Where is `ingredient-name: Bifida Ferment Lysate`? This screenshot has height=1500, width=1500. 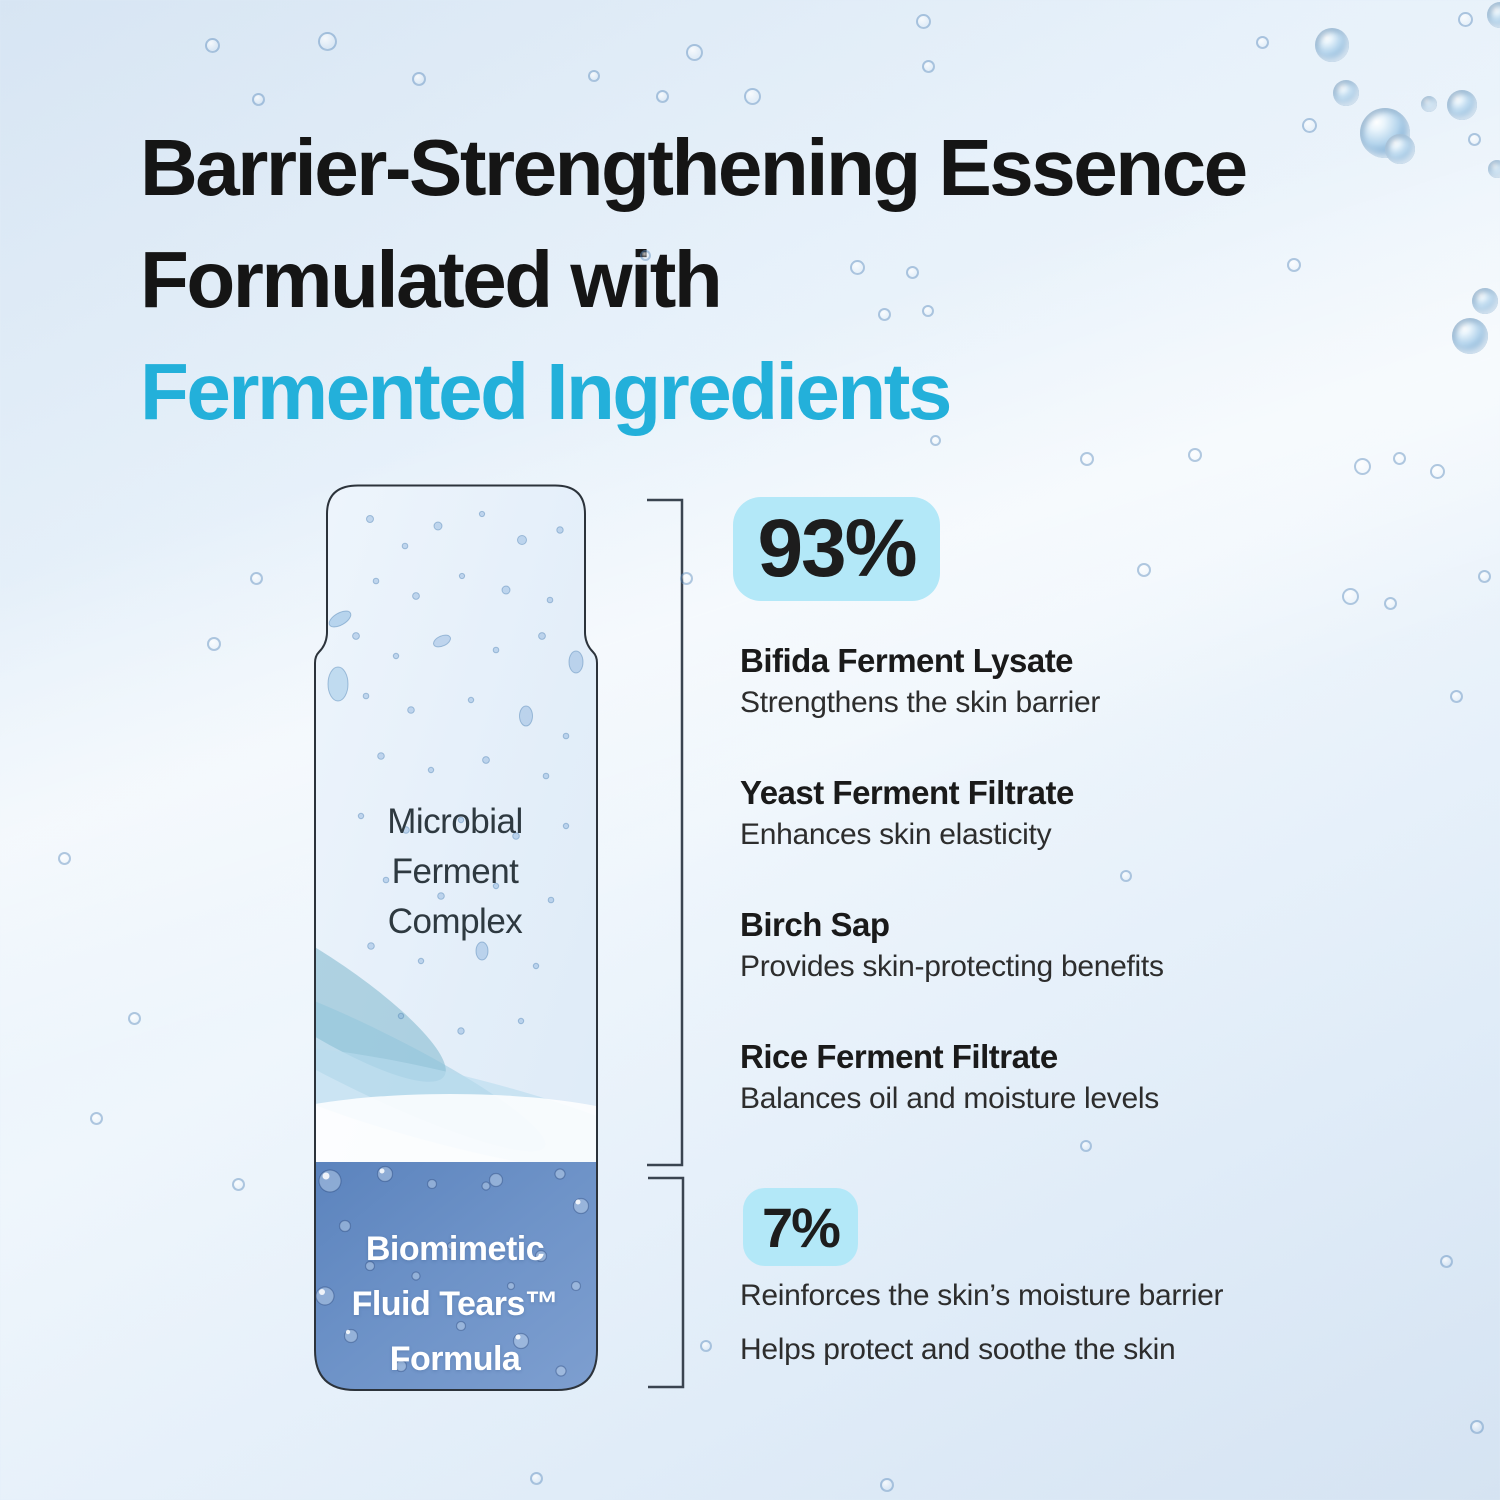
ingredient-name: Bifida Ferment Lysate is located at coordinates (907, 660).